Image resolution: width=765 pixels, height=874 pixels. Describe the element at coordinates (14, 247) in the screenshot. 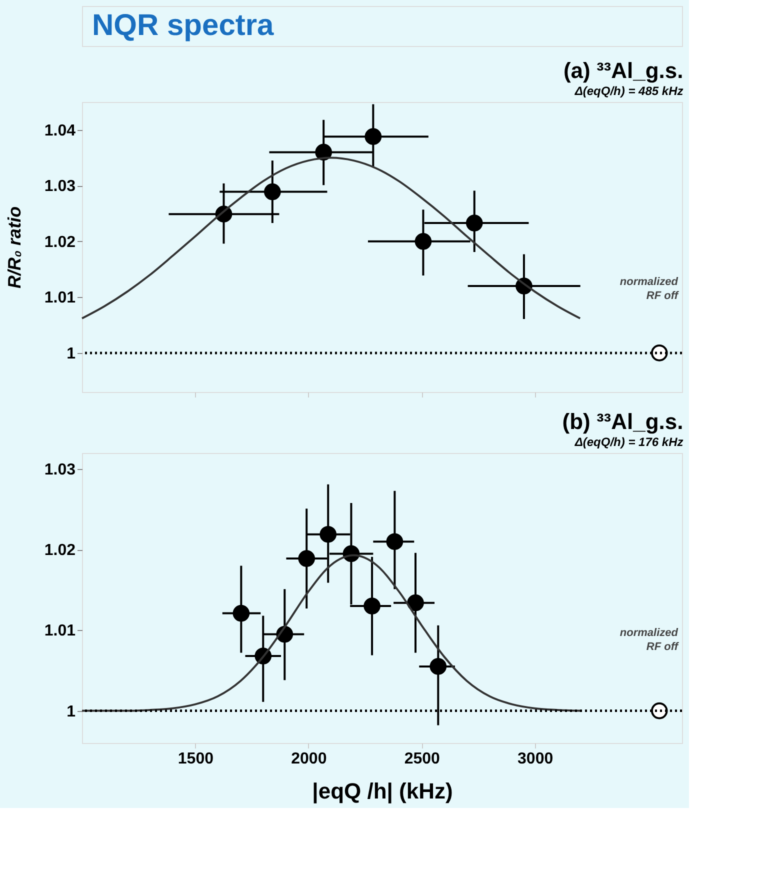

I see `y-axis-title: R/R₀ ratio` at that location.